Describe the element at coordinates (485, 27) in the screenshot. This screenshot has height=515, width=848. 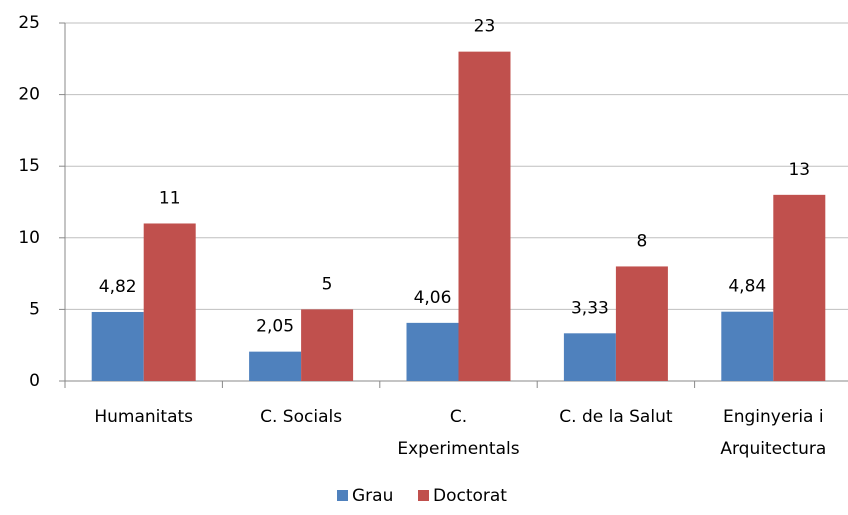
I see `data-label: 23` at that location.